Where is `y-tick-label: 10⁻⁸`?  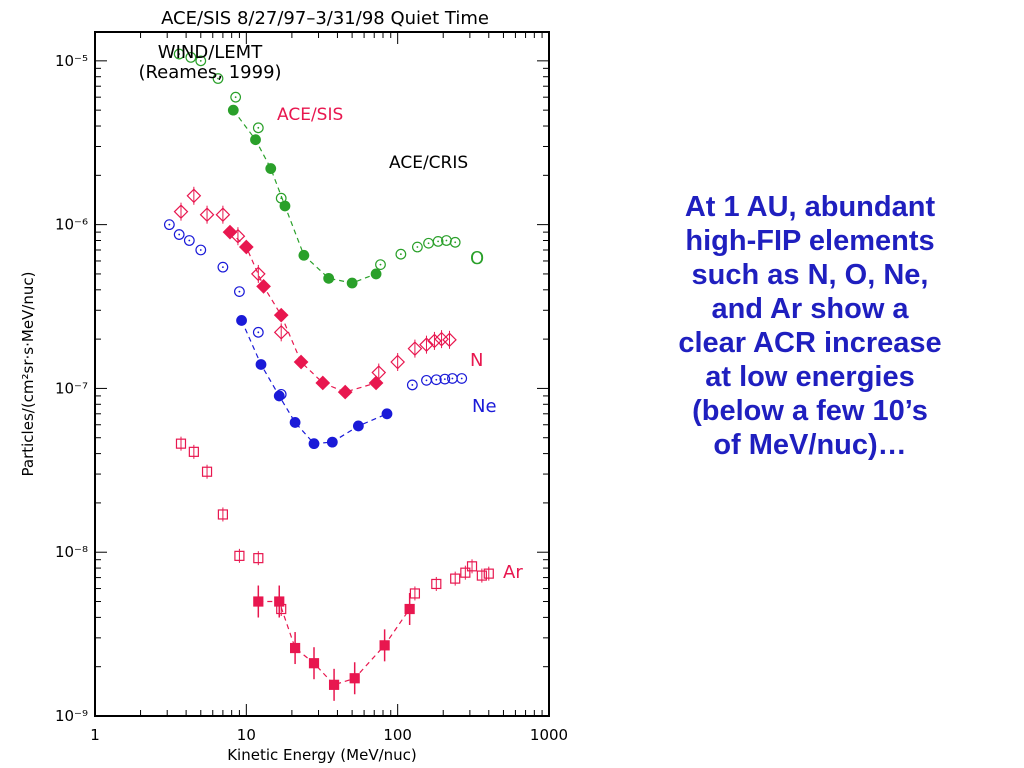 y-tick-label: 10⁻⁸ is located at coordinates (71, 552).